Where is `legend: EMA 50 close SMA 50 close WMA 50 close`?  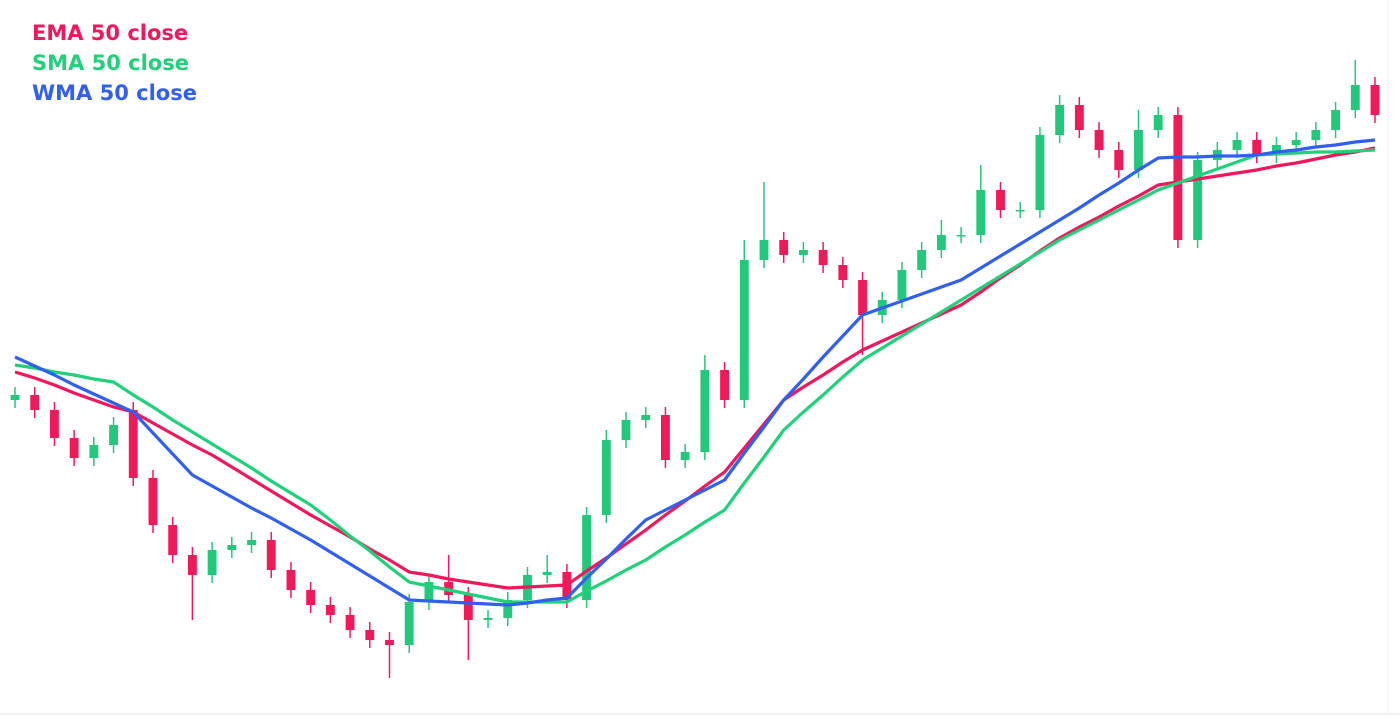
legend: EMA 50 close SMA 50 close WMA 50 close is located at coordinates (114, 63).